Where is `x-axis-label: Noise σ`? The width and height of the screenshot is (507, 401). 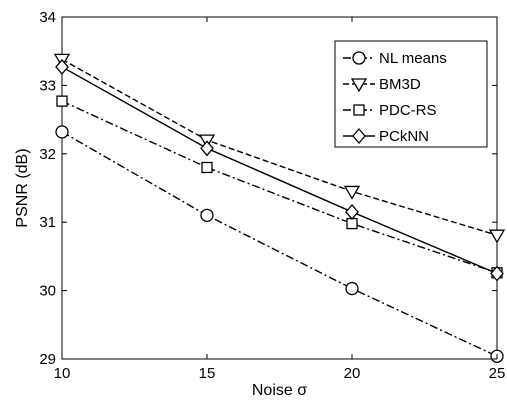
x-axis-label: Noise σ is located at coordinates (279, 390).